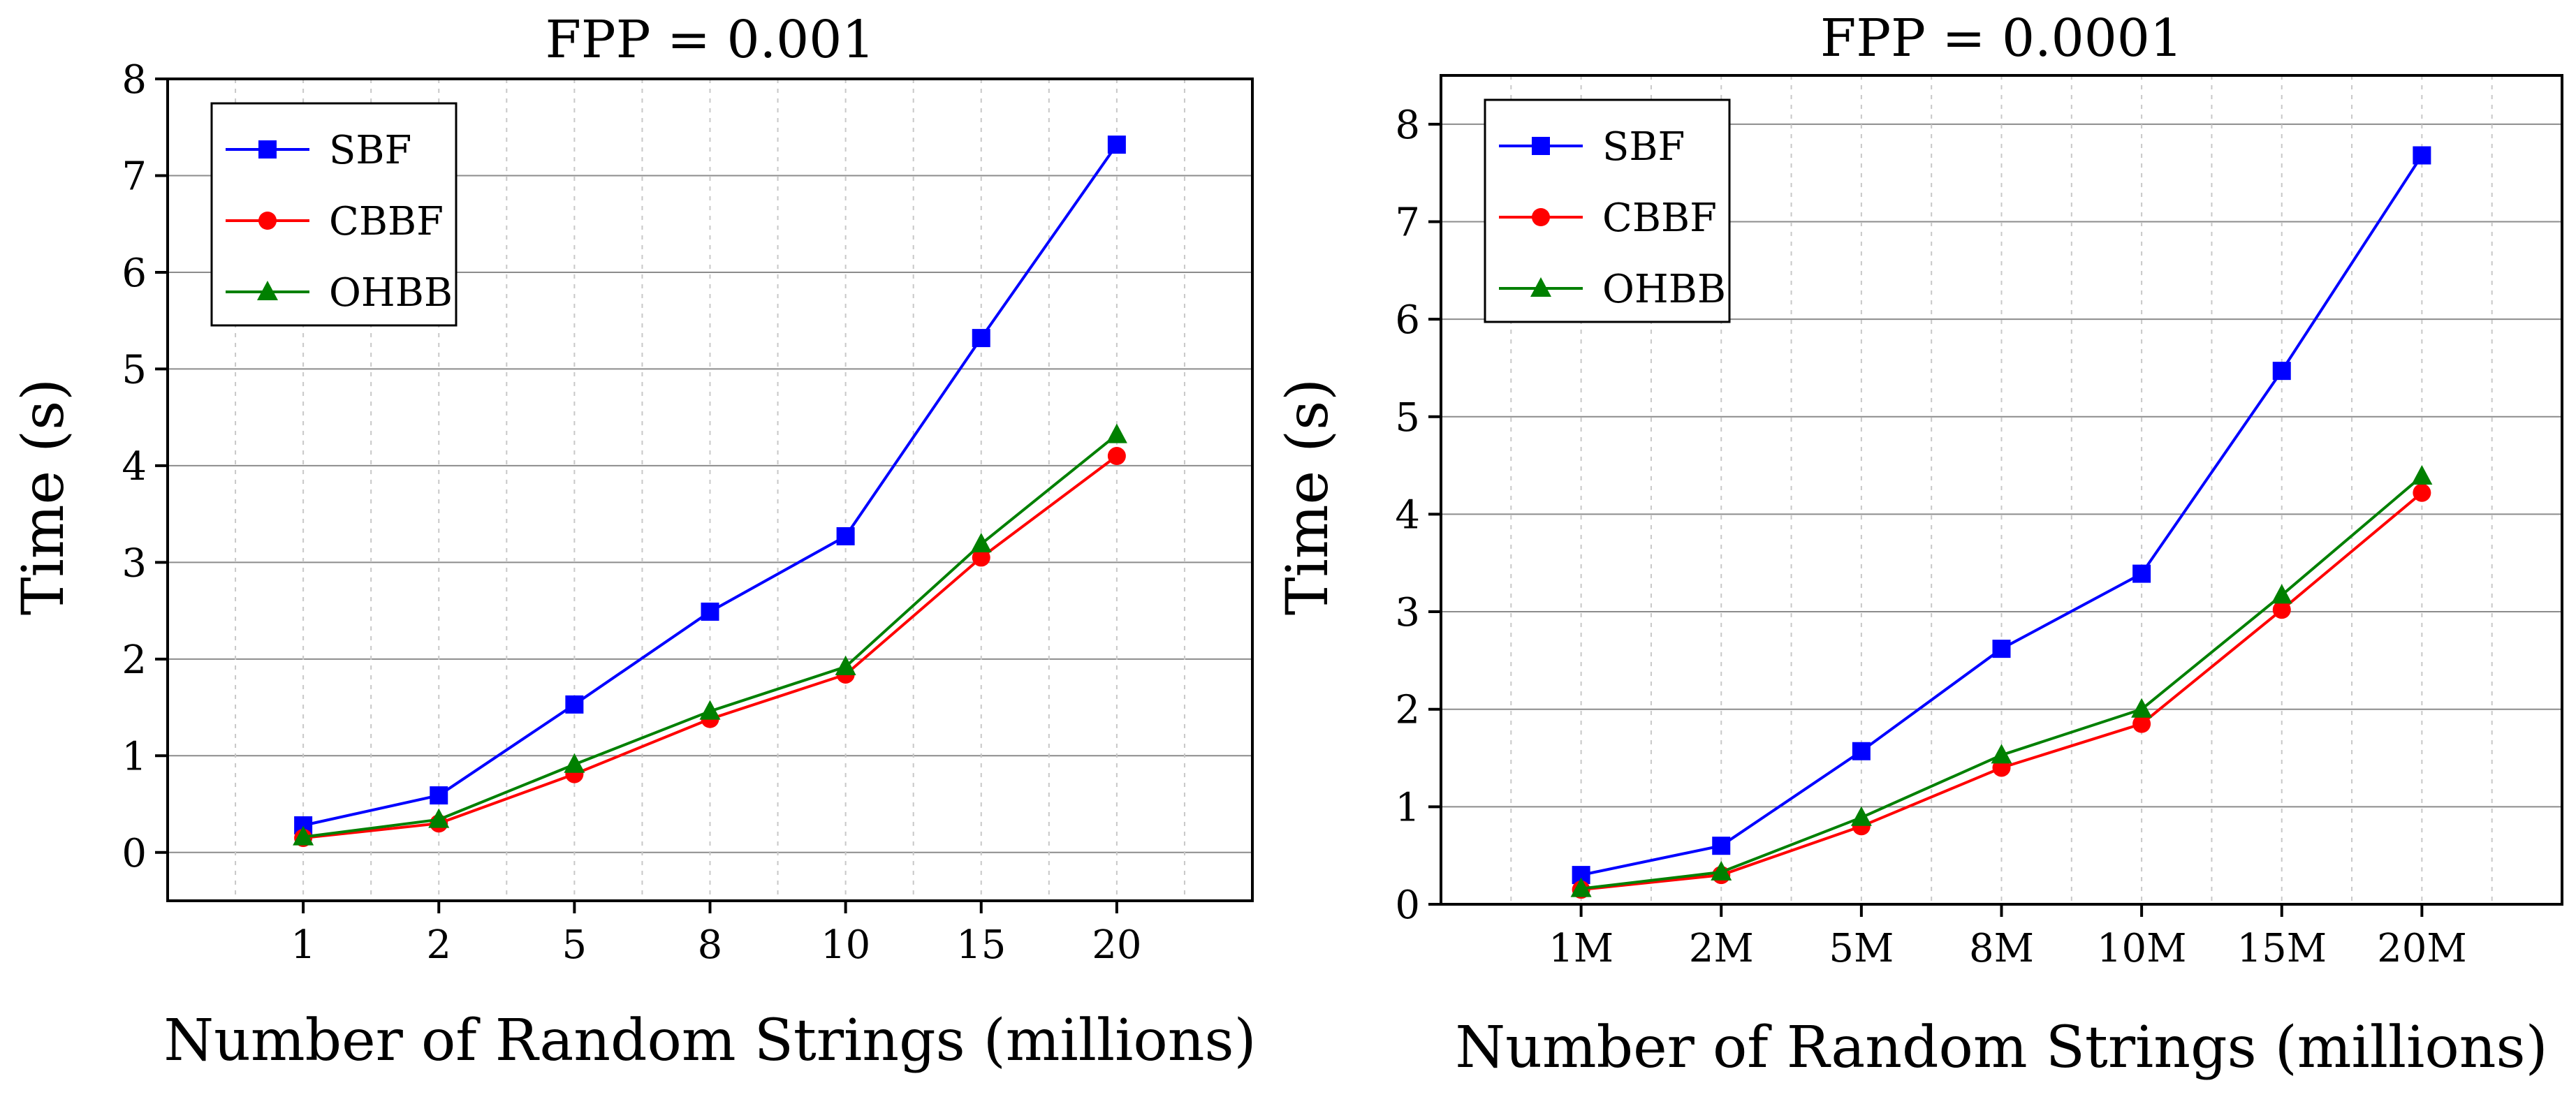 This screenshot has width=2576, height=1097. What do you see at coordinates (2001, 949) in the screenshot?
I see `x-tick-label: 8M` at bounding box center [2001, 949].